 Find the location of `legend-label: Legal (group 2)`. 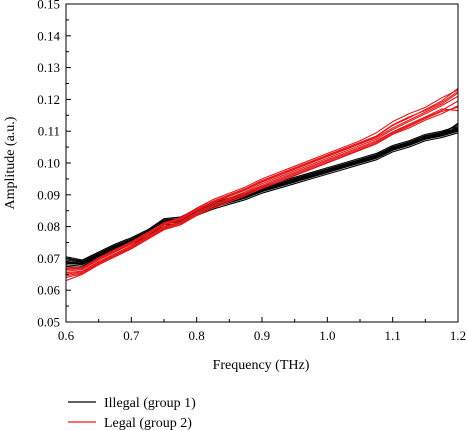

legend-label: Legal (group 2) is located at coordinates (148, 423).